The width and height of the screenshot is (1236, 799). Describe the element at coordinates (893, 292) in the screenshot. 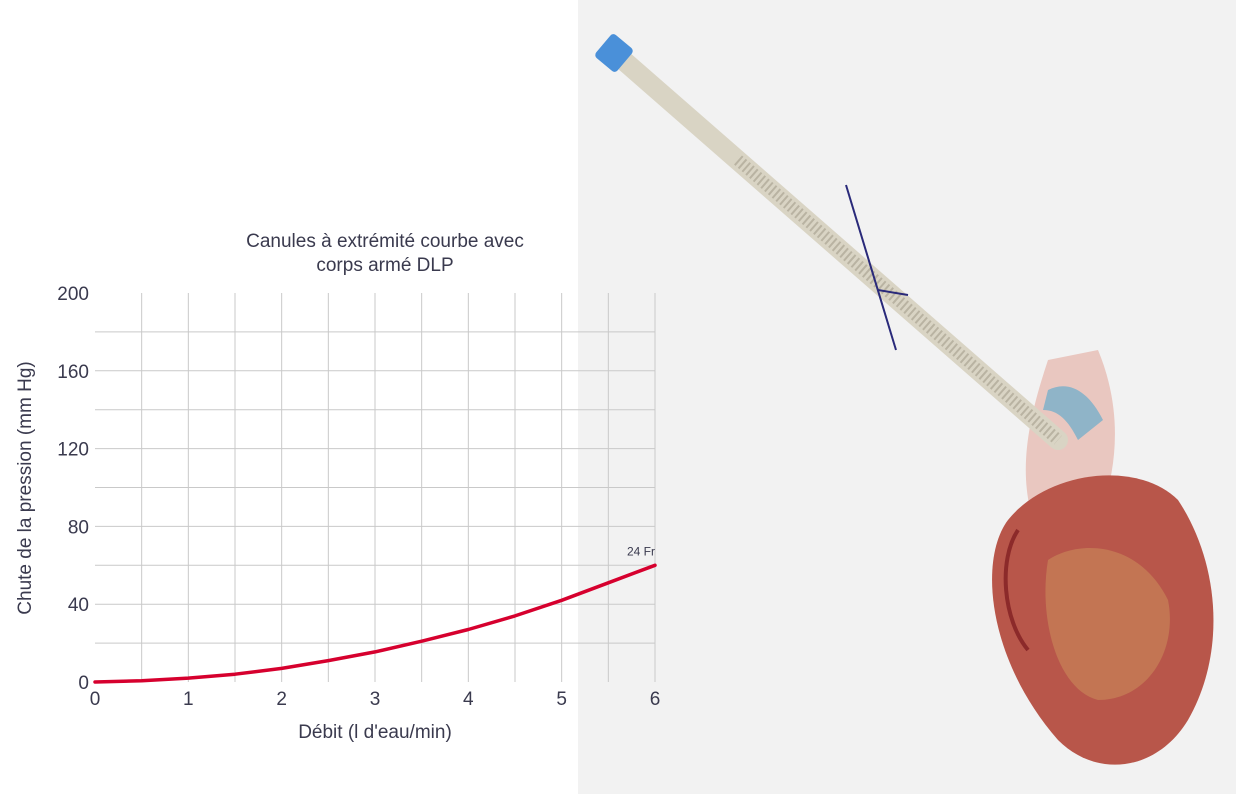

I see `suture-tie-shape` at that location.